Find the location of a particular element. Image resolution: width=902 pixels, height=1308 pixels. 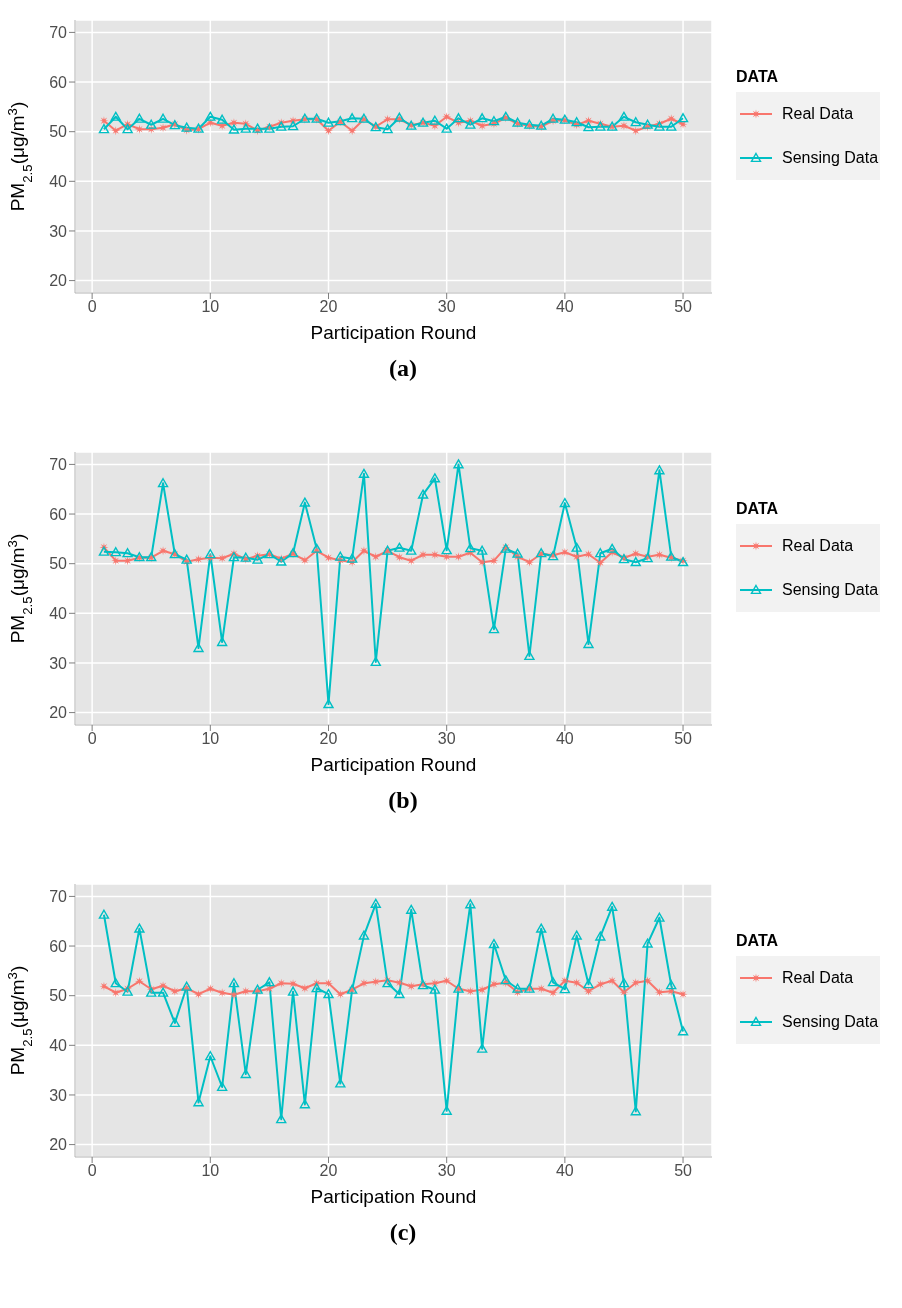

text: (a) is located at coordinates (403, 368).